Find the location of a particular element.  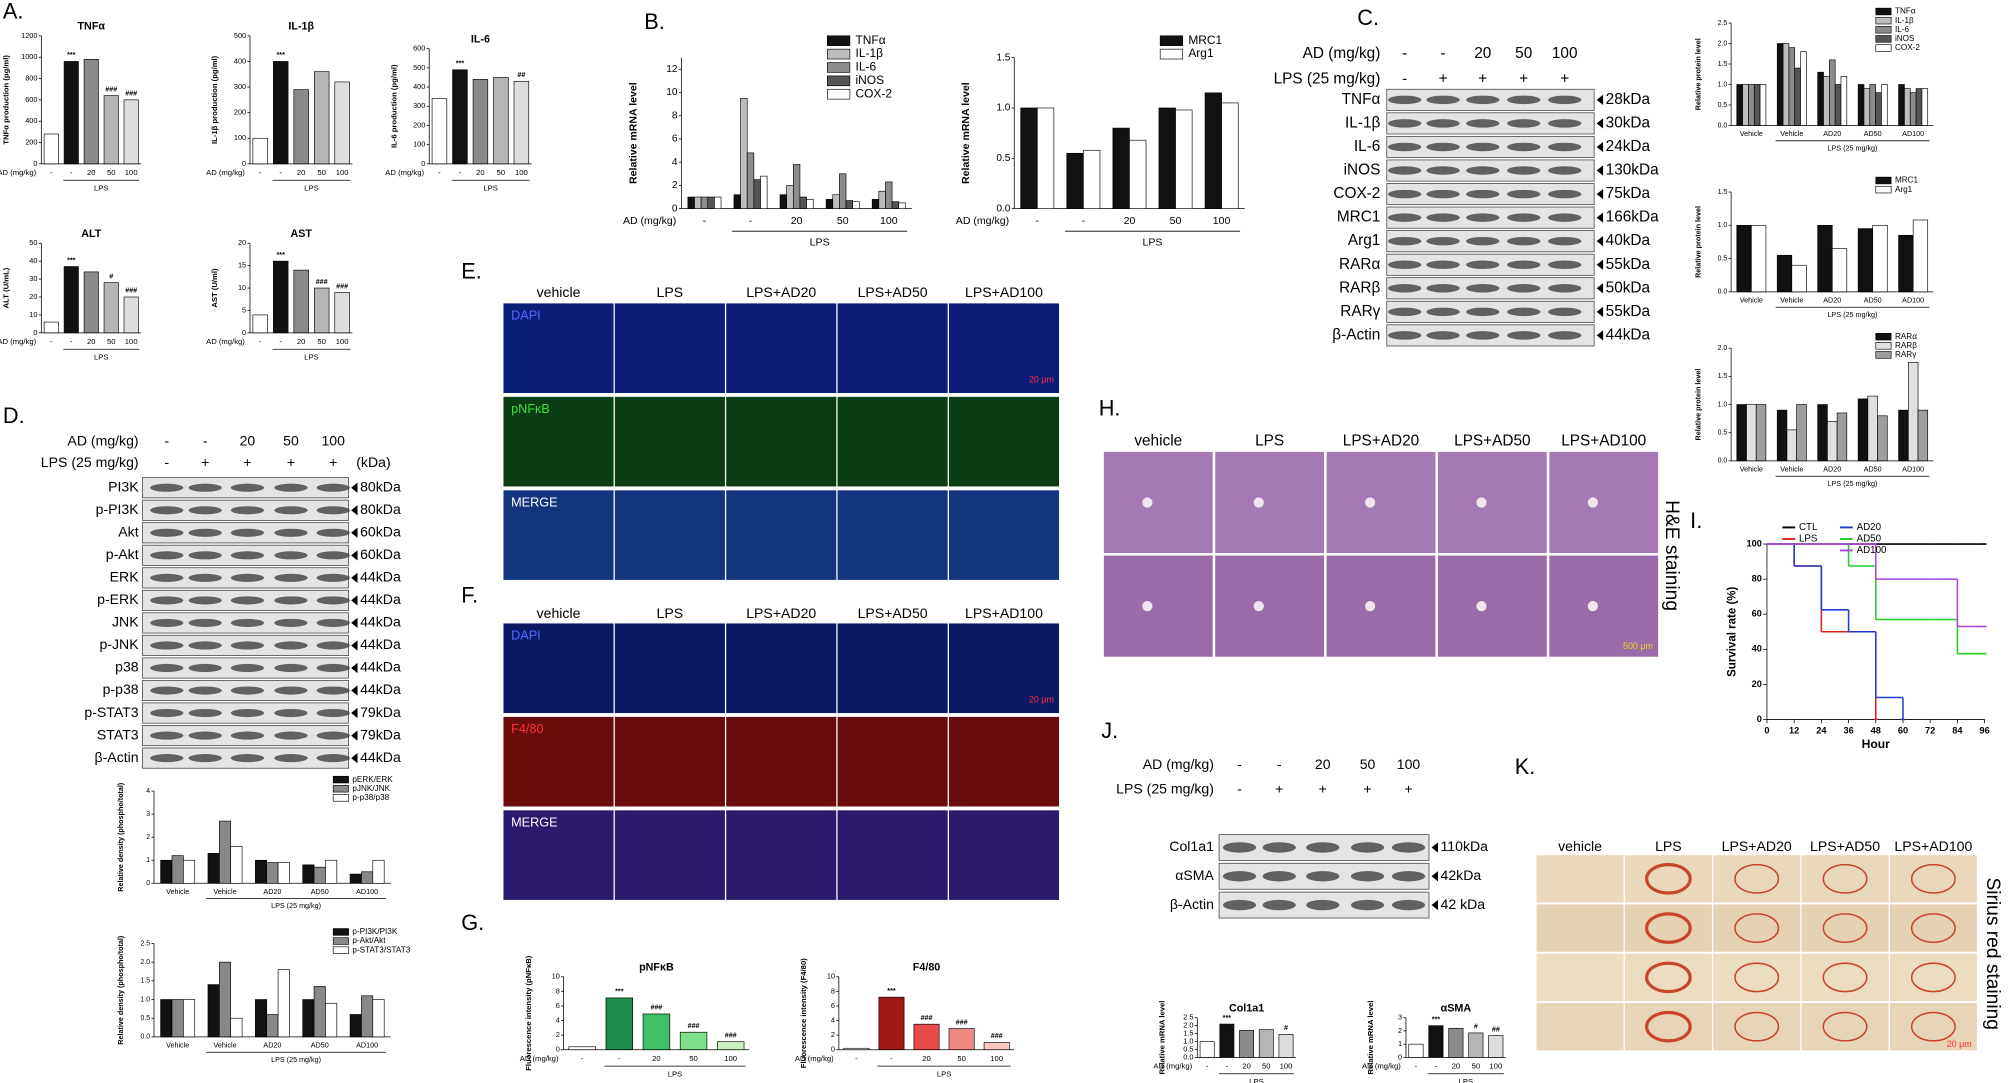

y-tick-label: 10 is located at coordinates (556, 976).